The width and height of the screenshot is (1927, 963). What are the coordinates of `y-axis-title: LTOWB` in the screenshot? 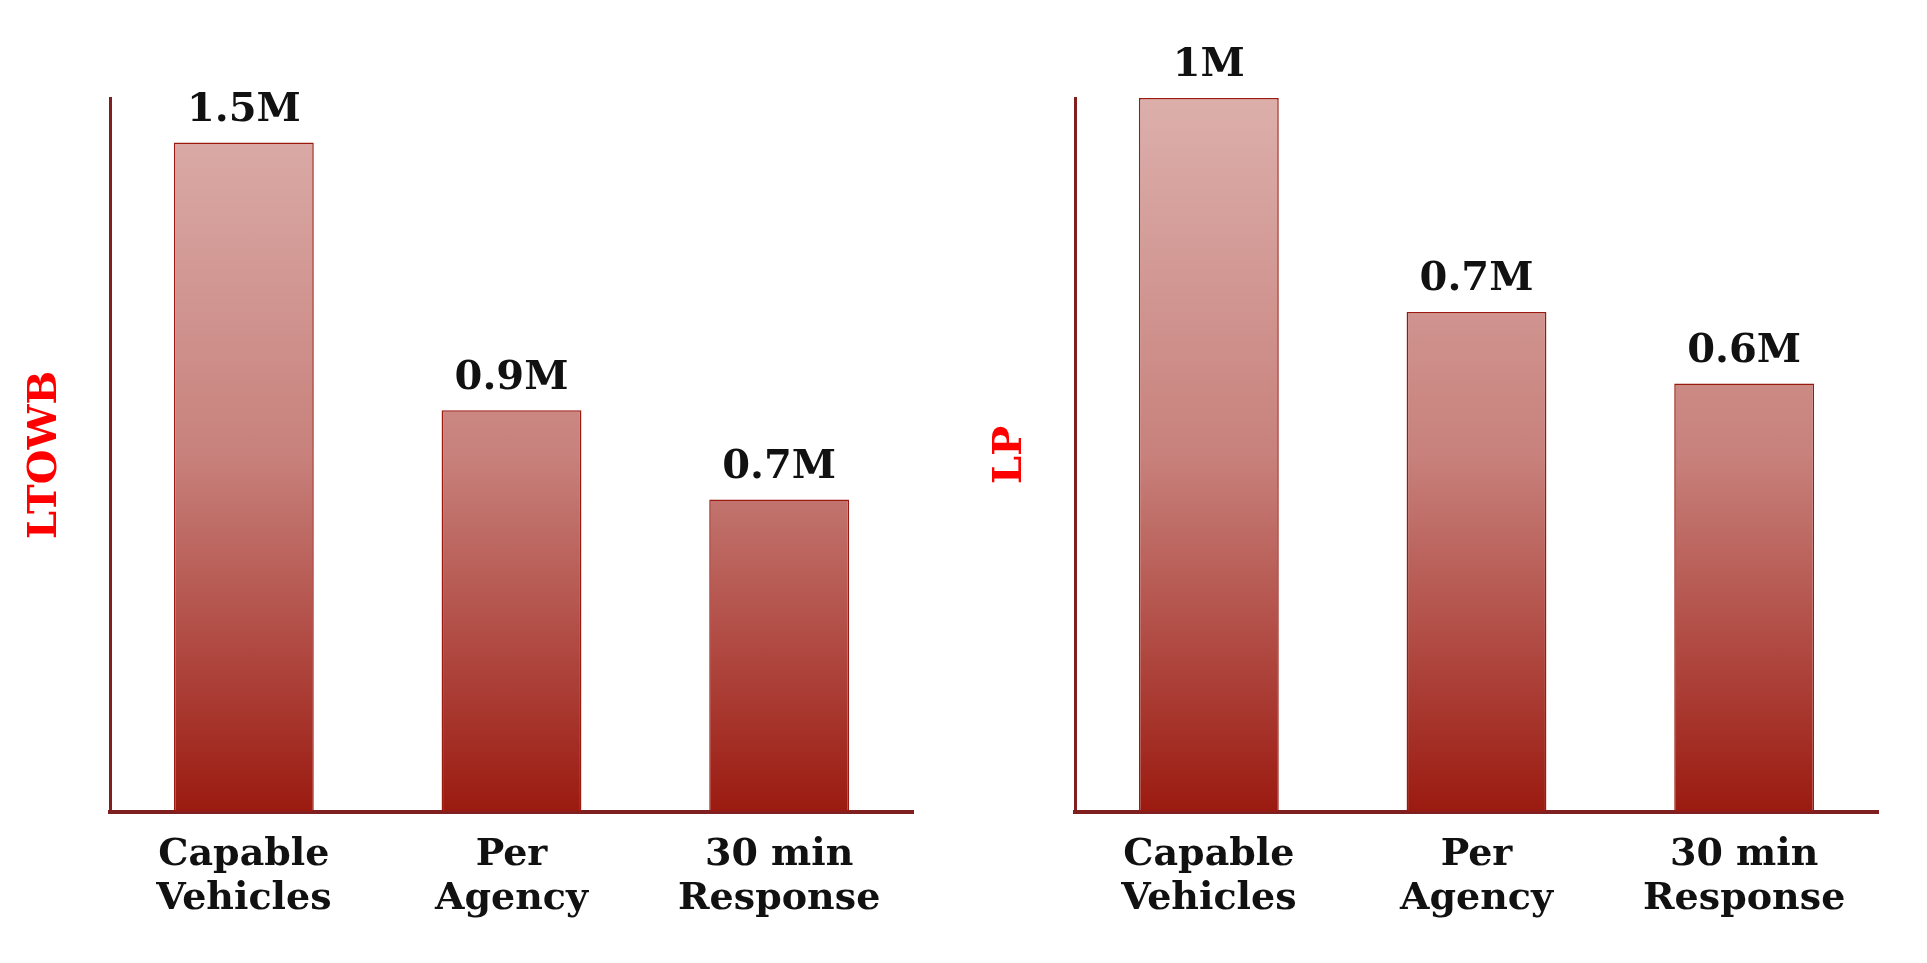 It's located at (42, 454).